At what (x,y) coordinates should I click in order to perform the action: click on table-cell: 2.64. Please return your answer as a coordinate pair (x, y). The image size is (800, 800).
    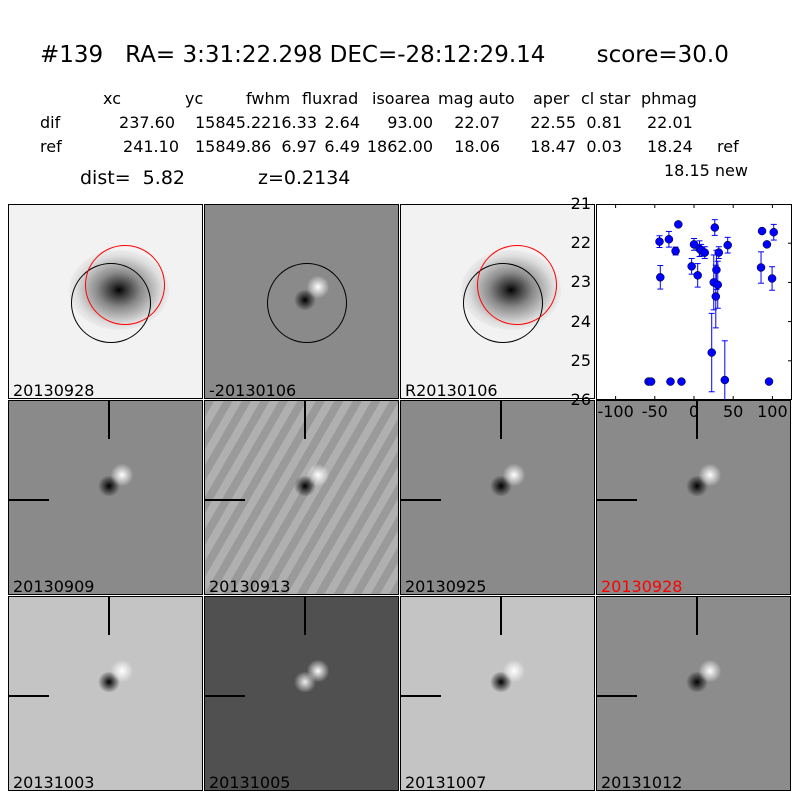
    Looking at the image, I should click on (342, 122).